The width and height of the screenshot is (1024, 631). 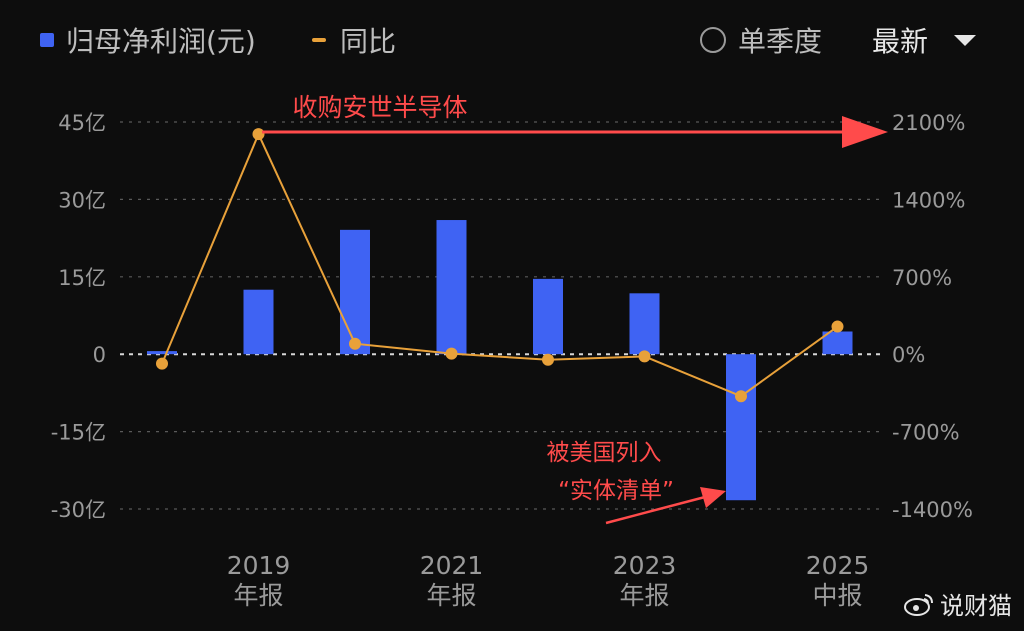 I want to click on y-right-tick-label: -700%, so click(x=926, y=433).